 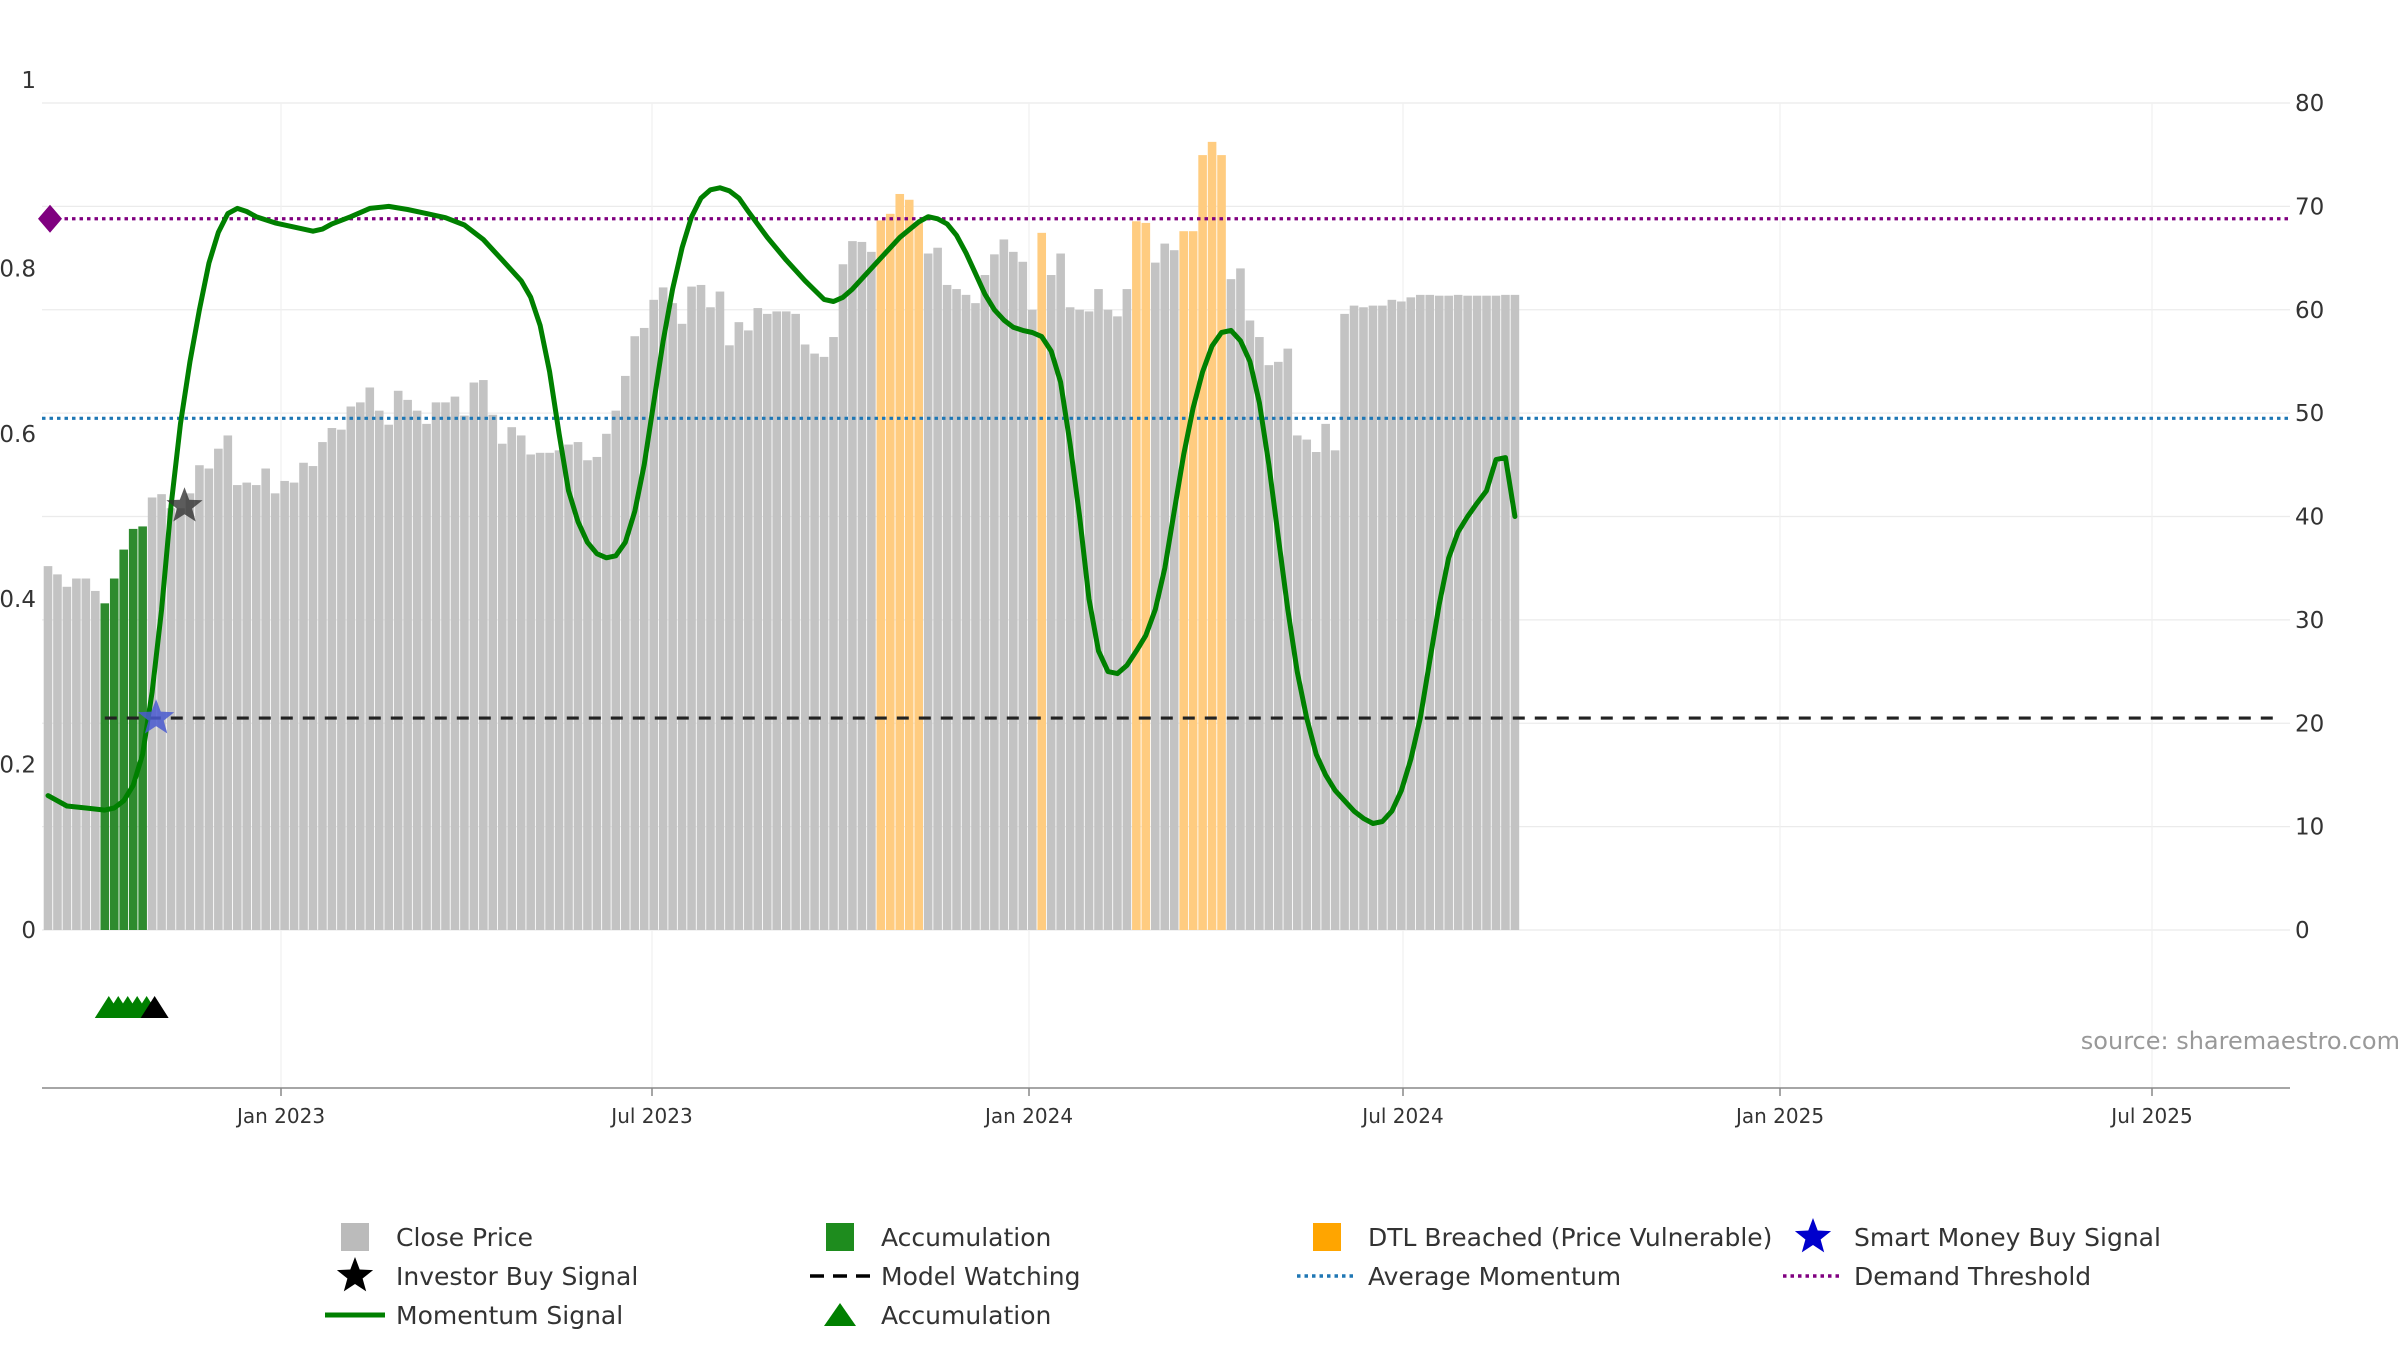 I want to click on y-left-tick-label: 0.2, so click(x=18, y=766).